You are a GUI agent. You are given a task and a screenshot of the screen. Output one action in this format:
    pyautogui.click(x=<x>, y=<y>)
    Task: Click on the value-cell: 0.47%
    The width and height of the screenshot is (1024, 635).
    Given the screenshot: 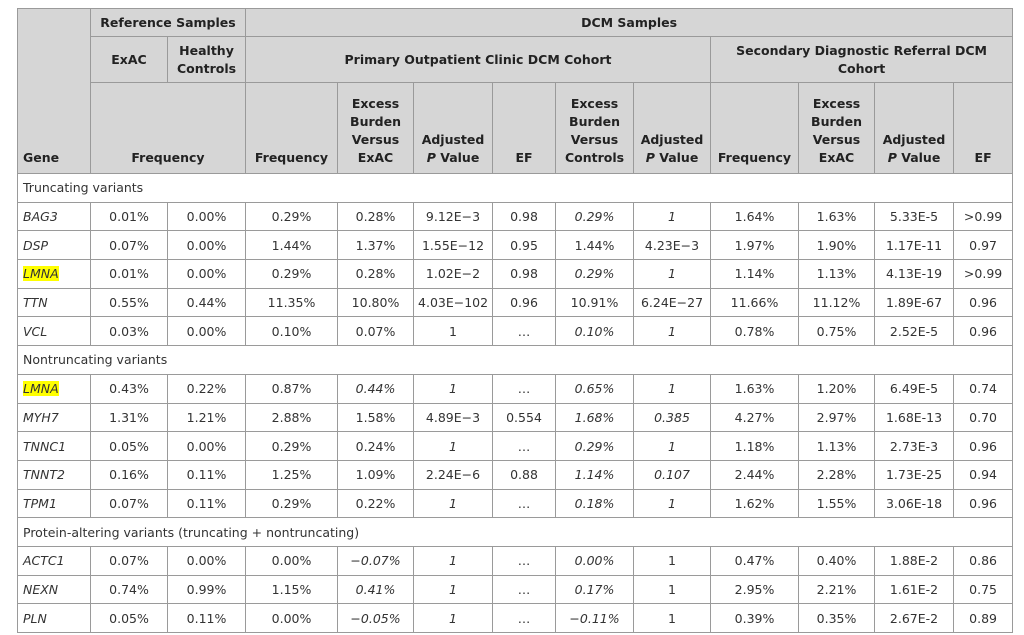 What is the action you would take?
    pyautogui.click(x=755, y=560)
    